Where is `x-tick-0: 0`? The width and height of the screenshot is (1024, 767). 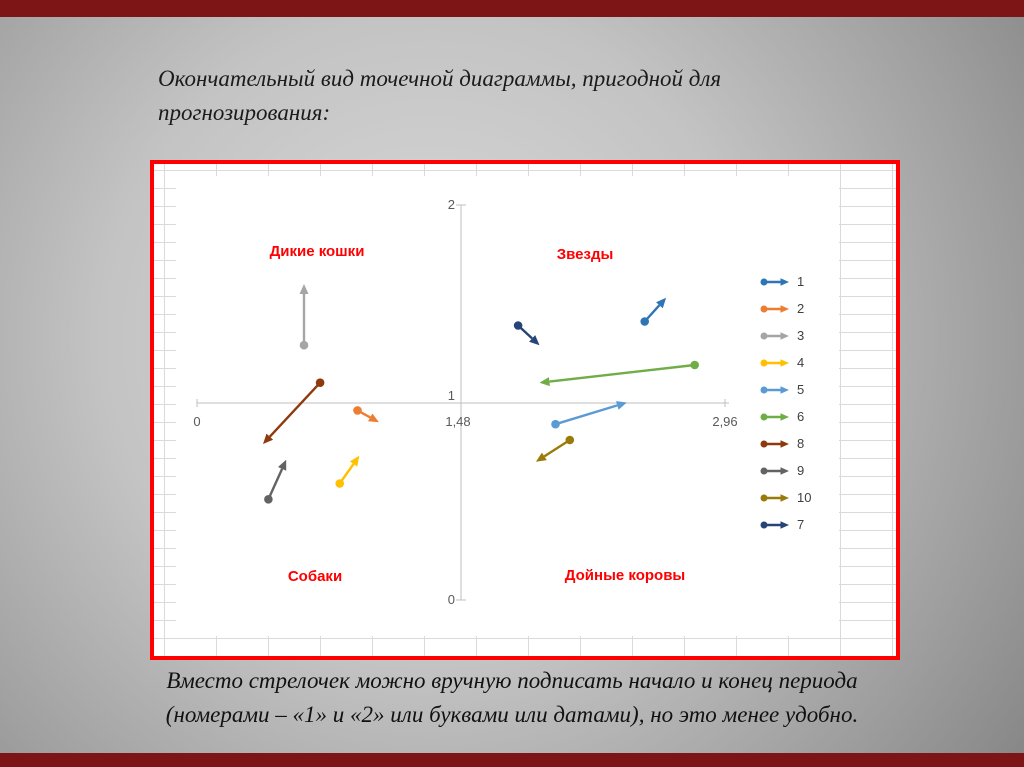 x-tick-0: 0 is located at coordinates (196, 421).